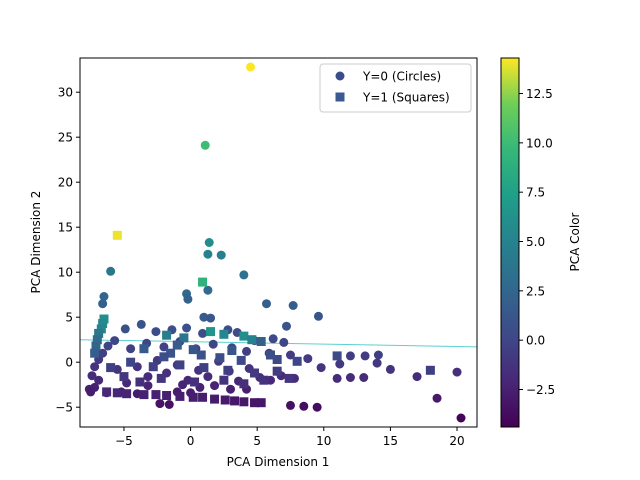 This screenshot has width=640, height=480. Describe the element at coordinates (539, 94) in the screenshot. I see `colorbar-tick-label: 12.5` at that location.